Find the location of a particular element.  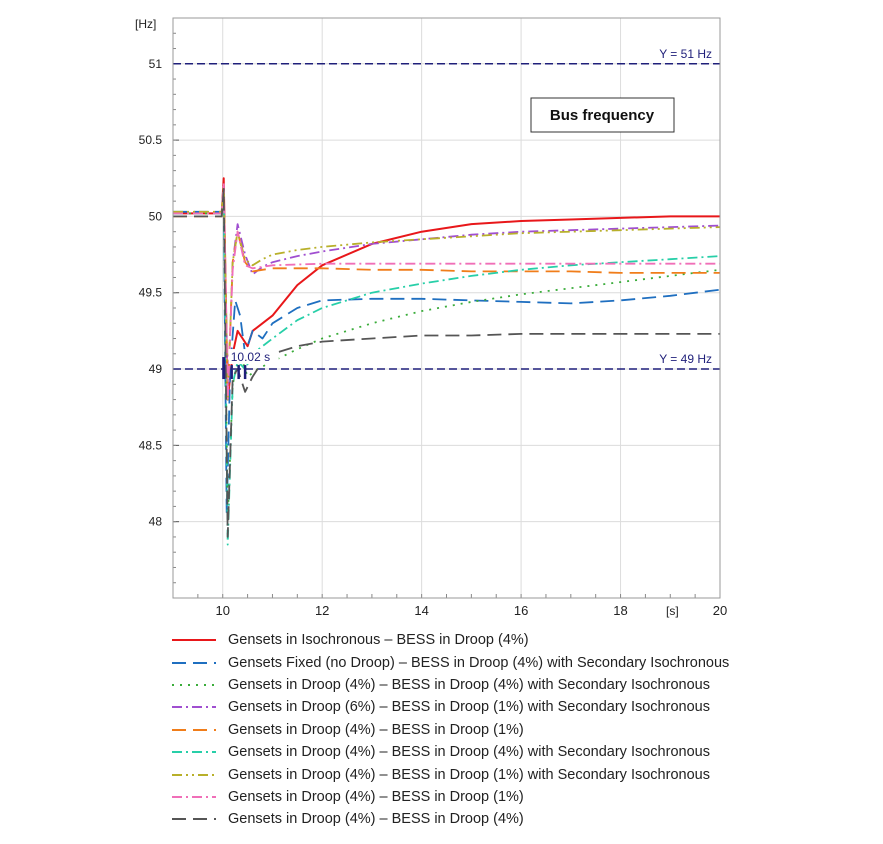

title-box is located at coordinates (602, 115).